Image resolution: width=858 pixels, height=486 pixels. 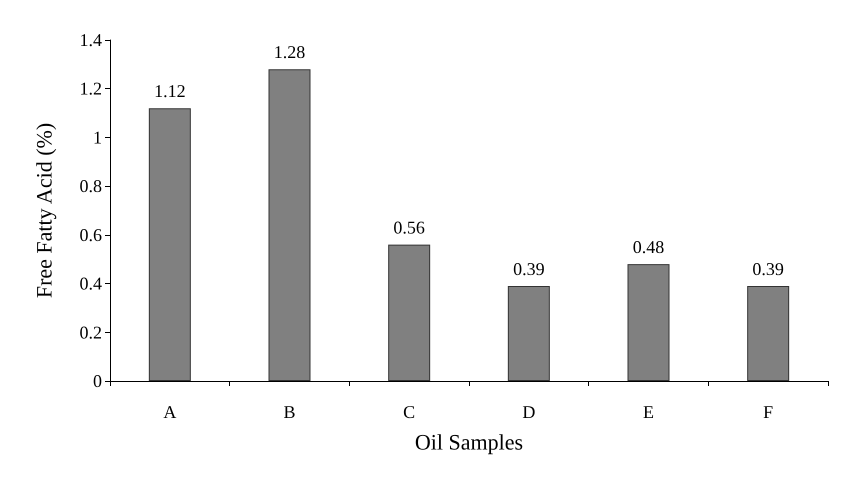 I want to click on x-tick-label: F, so click(x=768, y=412).